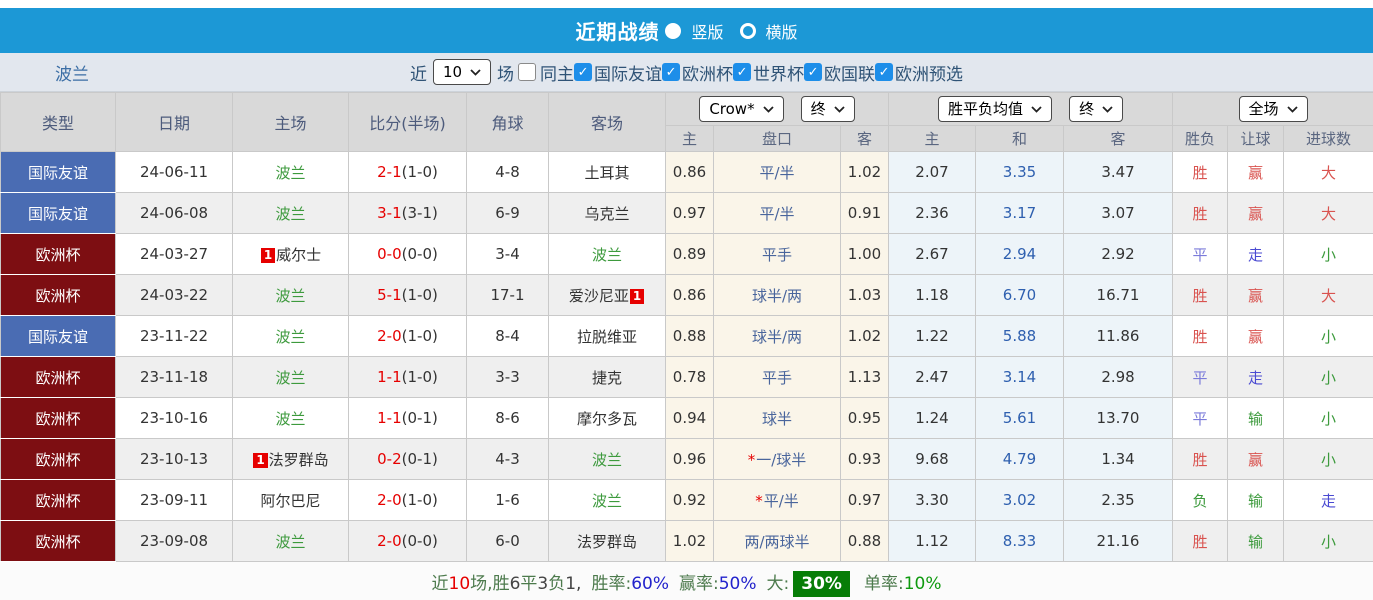  What do you see at coordinates (1020, 500) in the screenshot?
I see `euro-draw-odds: 3.02` at bounding box center [1020, 500].